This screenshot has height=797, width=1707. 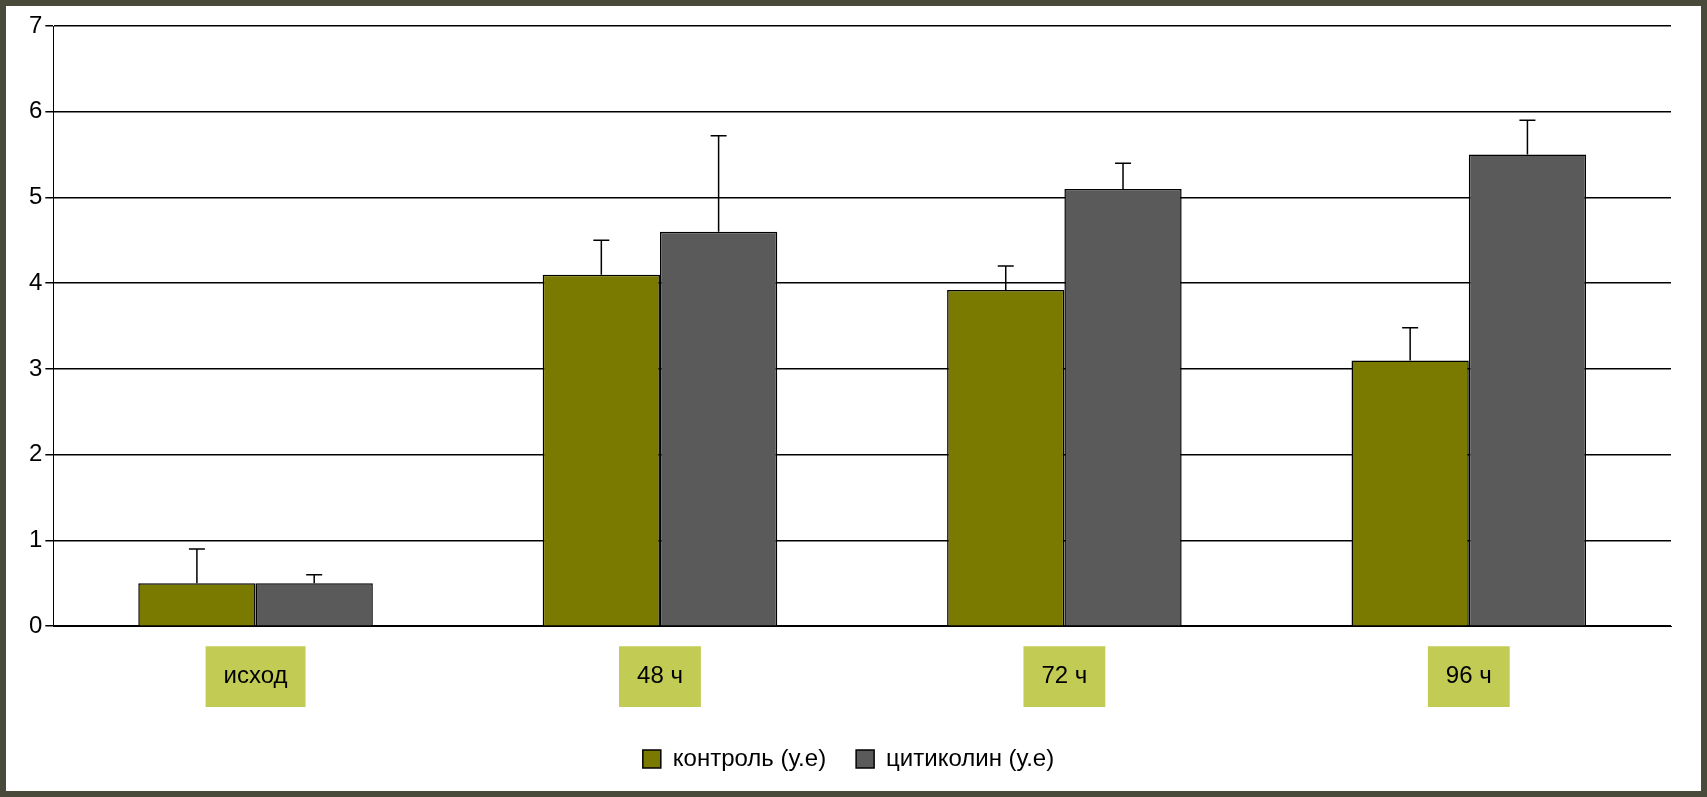 I want to click on y-tick-label: 7, so click(x=35, y=24).